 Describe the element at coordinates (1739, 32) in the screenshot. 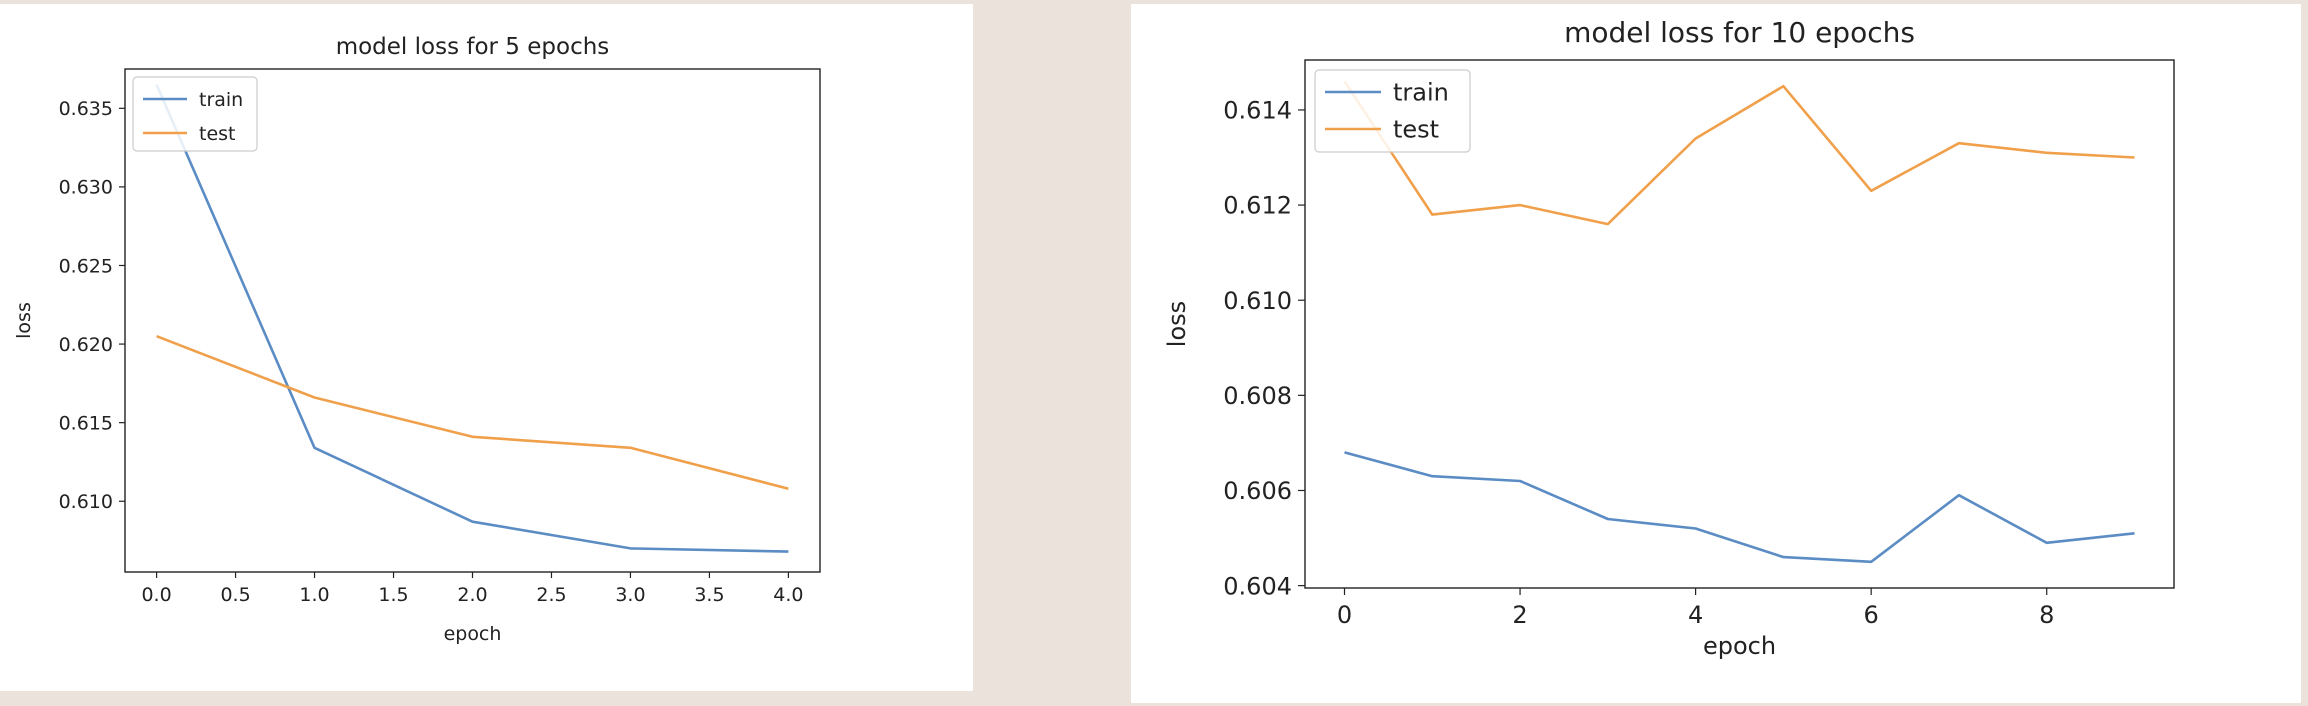

I see `chart-title: model loss for 10 epochs` at that location.